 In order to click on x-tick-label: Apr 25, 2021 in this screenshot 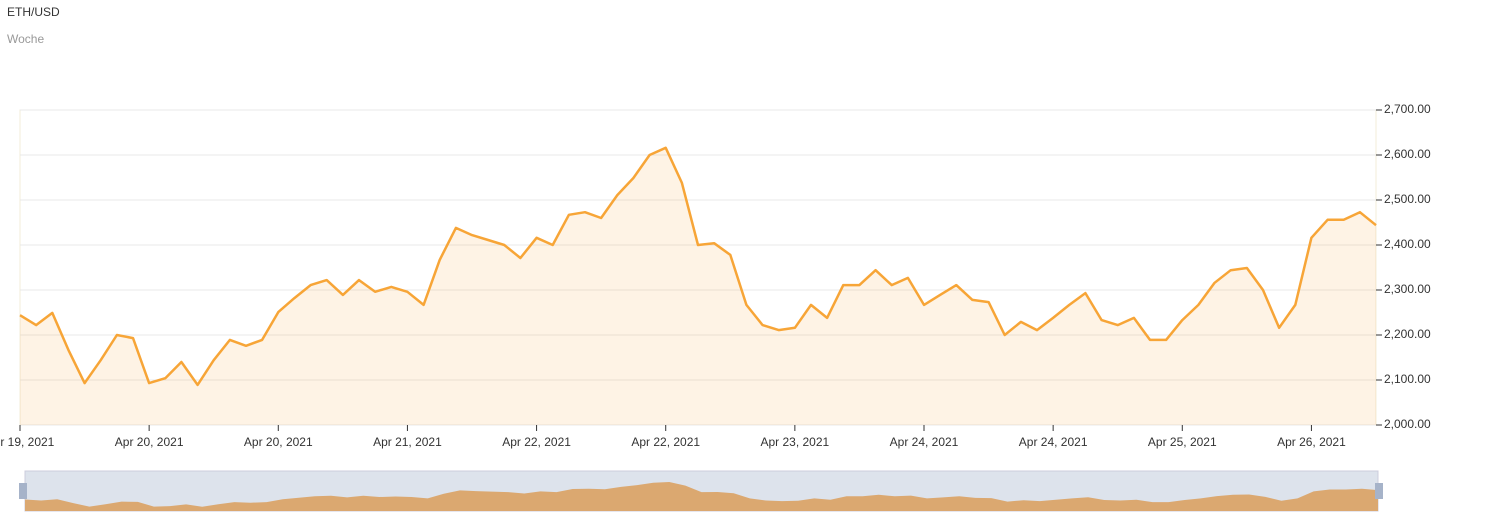, I will do `click(1182, 442)`.